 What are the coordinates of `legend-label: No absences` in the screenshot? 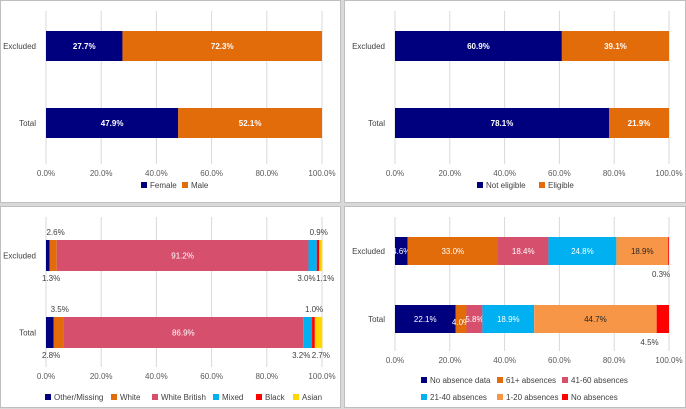 It's located at (594, 397).